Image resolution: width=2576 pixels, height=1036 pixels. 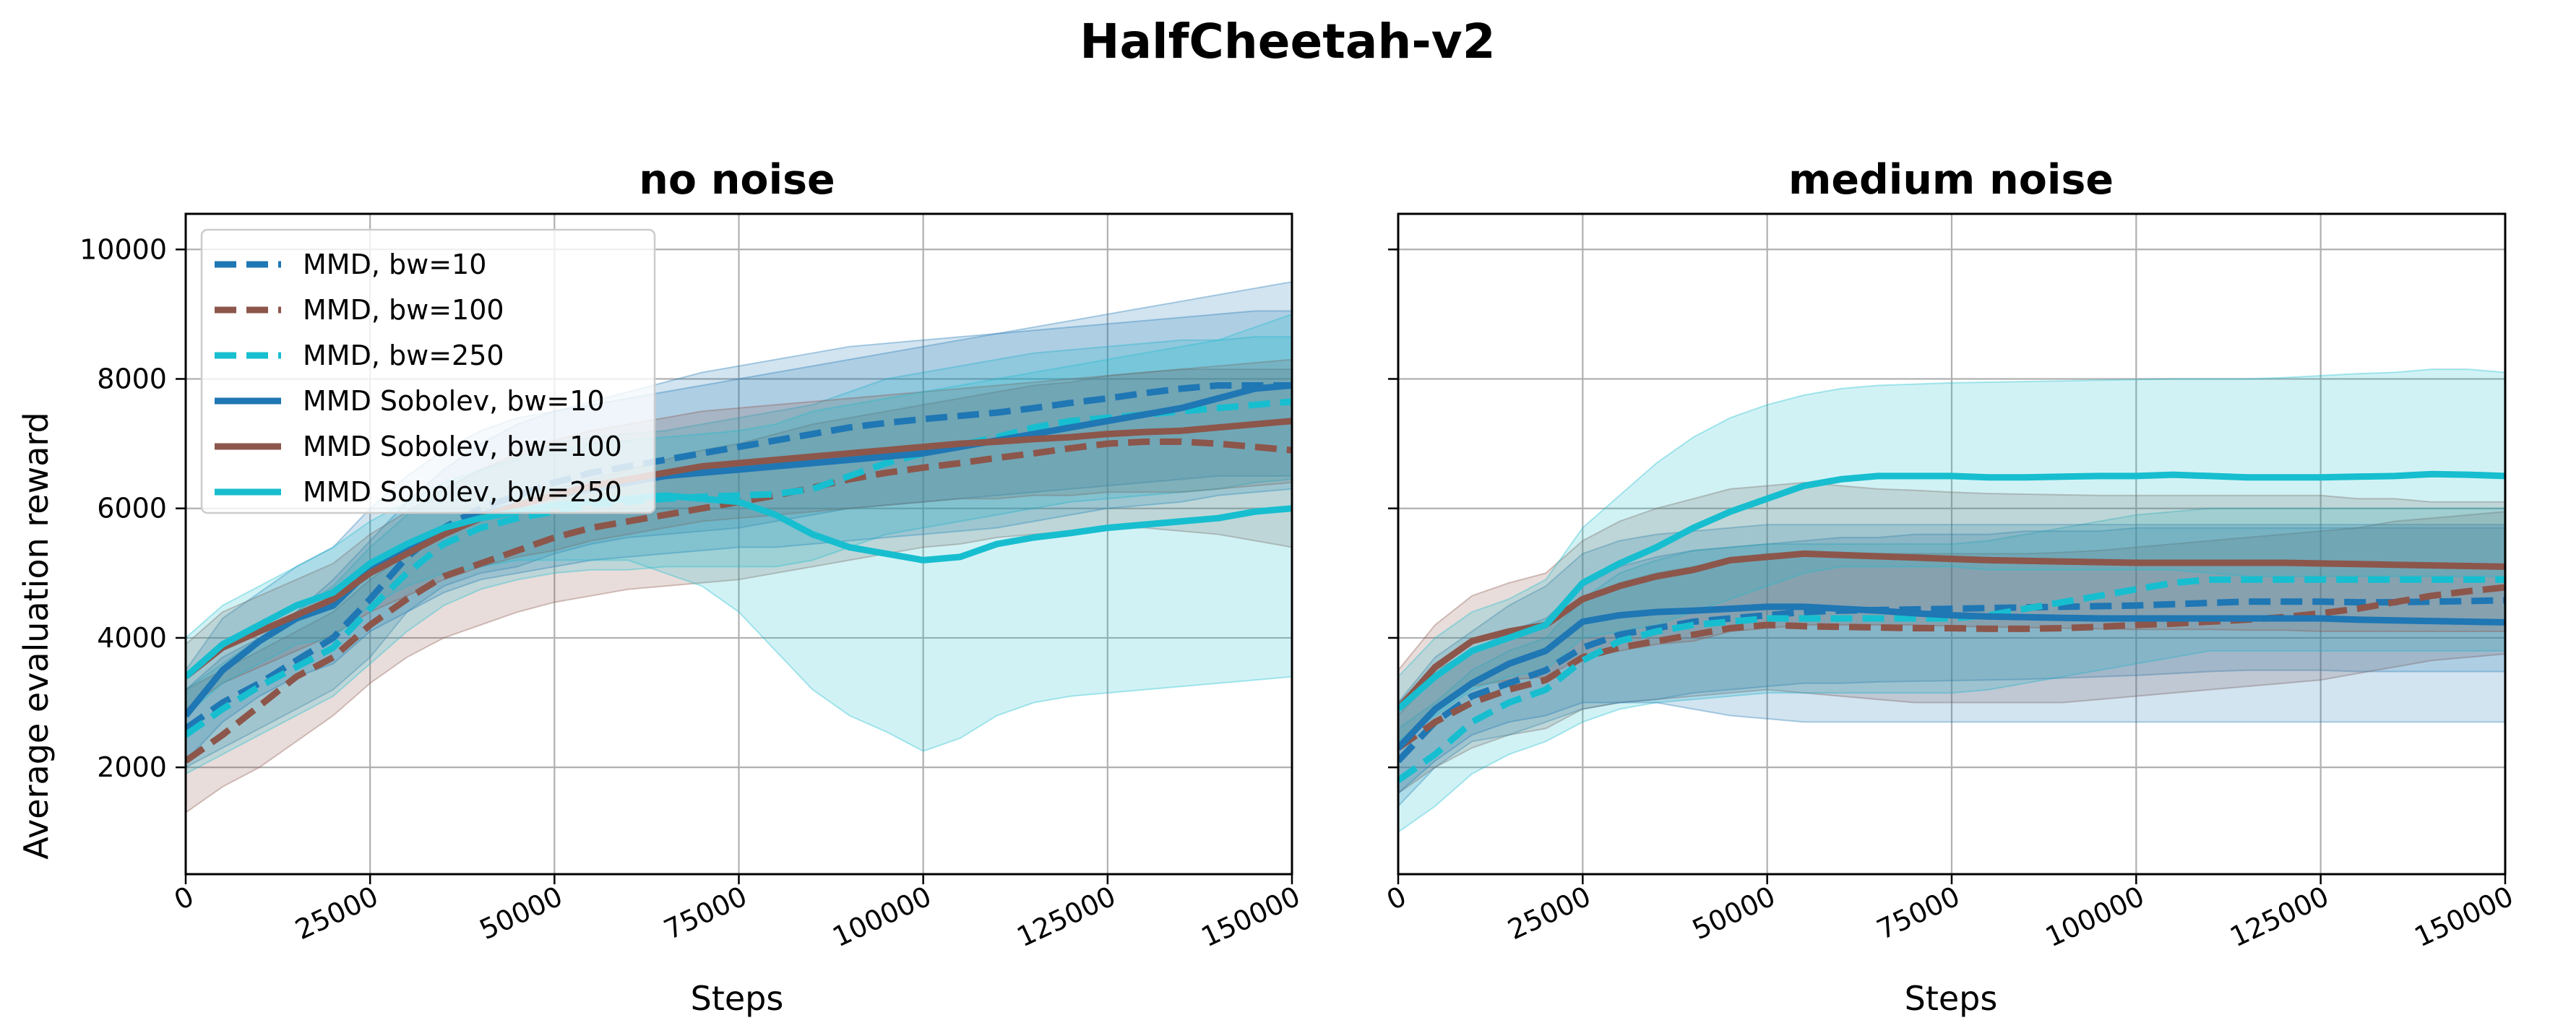 What do you see at coordinates (1951, 180) in the screenshot?
I see `panel-title: medium noise` at bounding box center [1951, 180].